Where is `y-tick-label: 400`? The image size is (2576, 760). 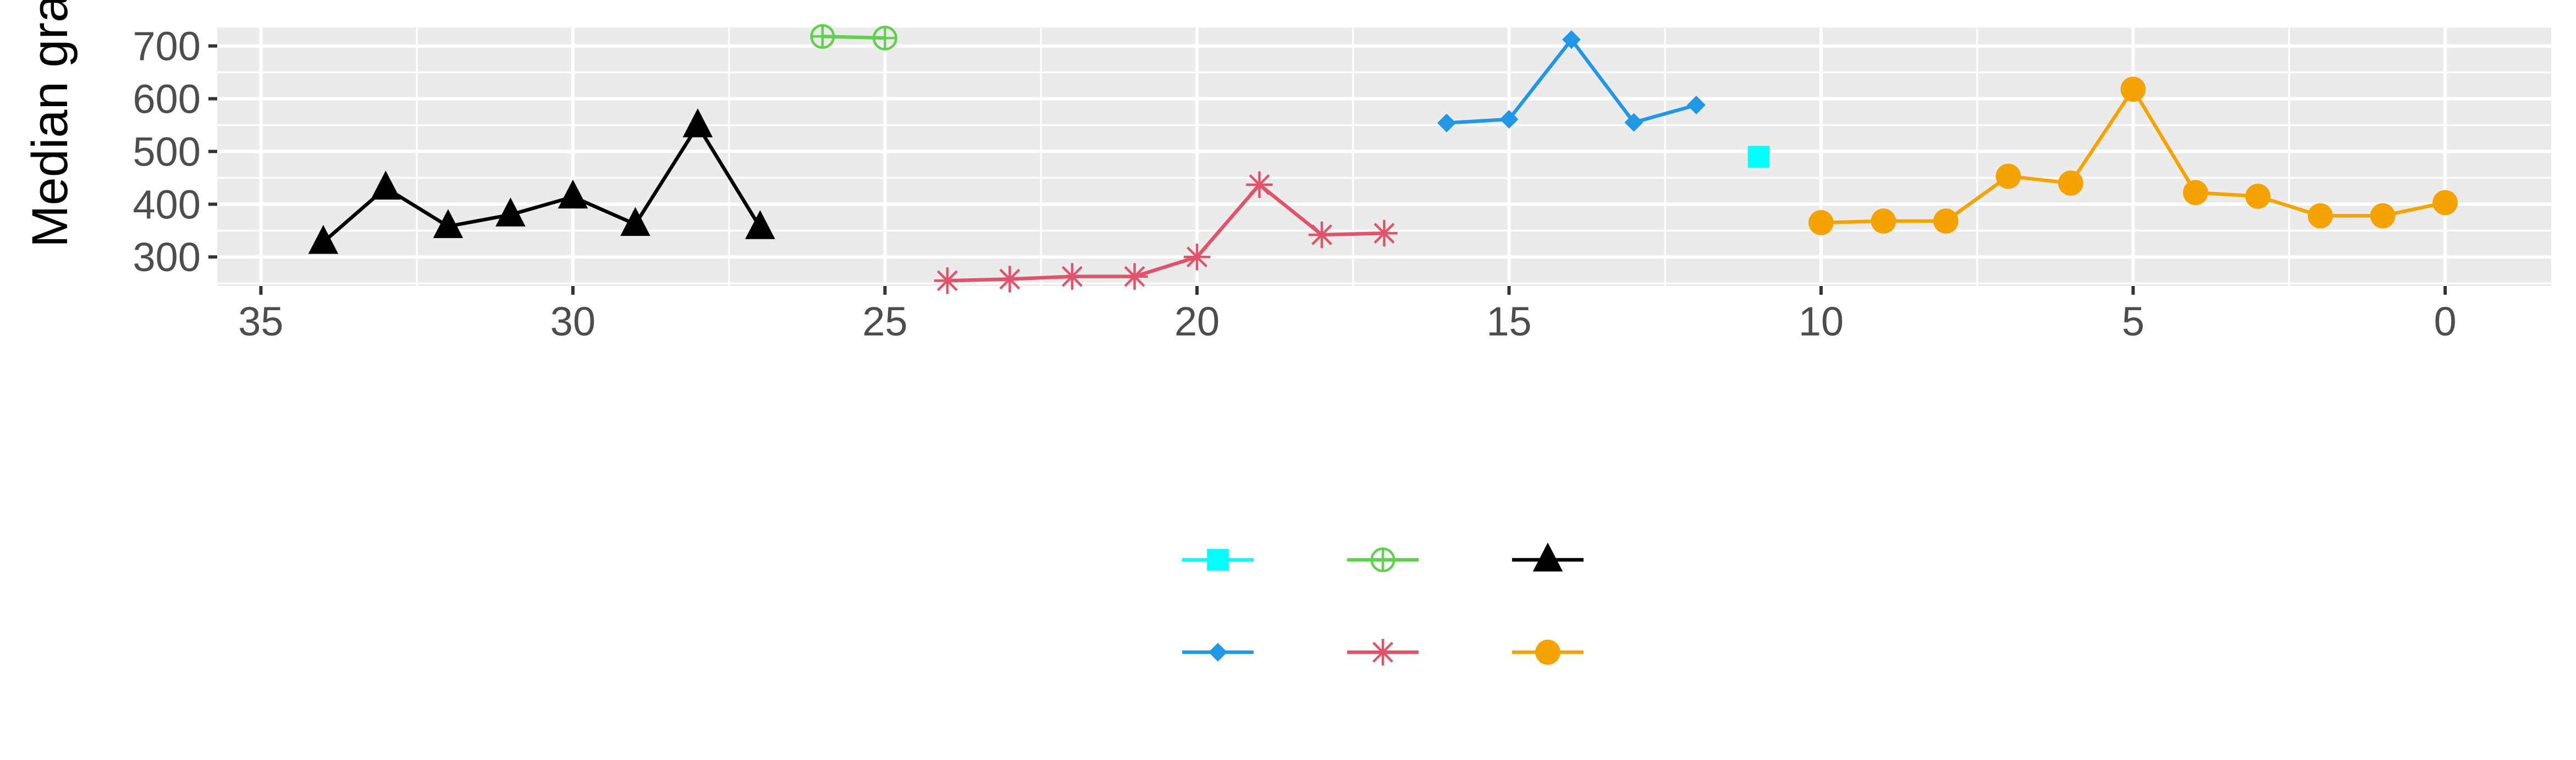
y-tick-label: 400 is located at coordinates (167, 204).